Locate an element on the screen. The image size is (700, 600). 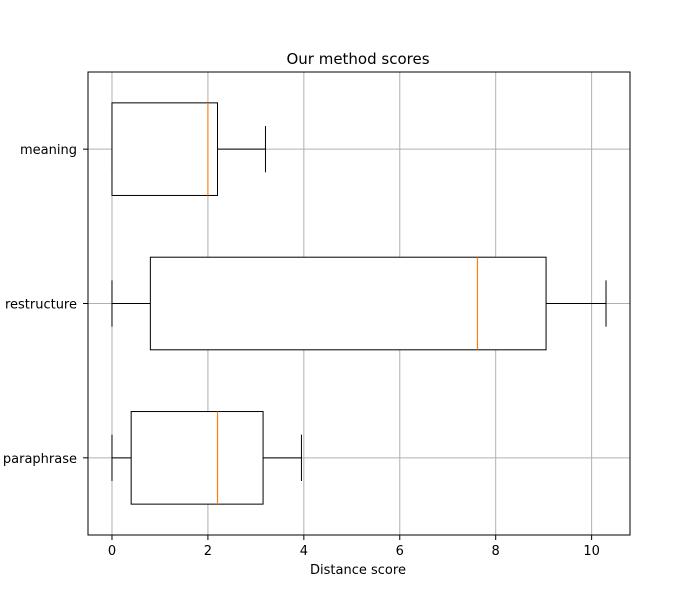
x-tick-label: 4 is located at coordinates (304, 551).